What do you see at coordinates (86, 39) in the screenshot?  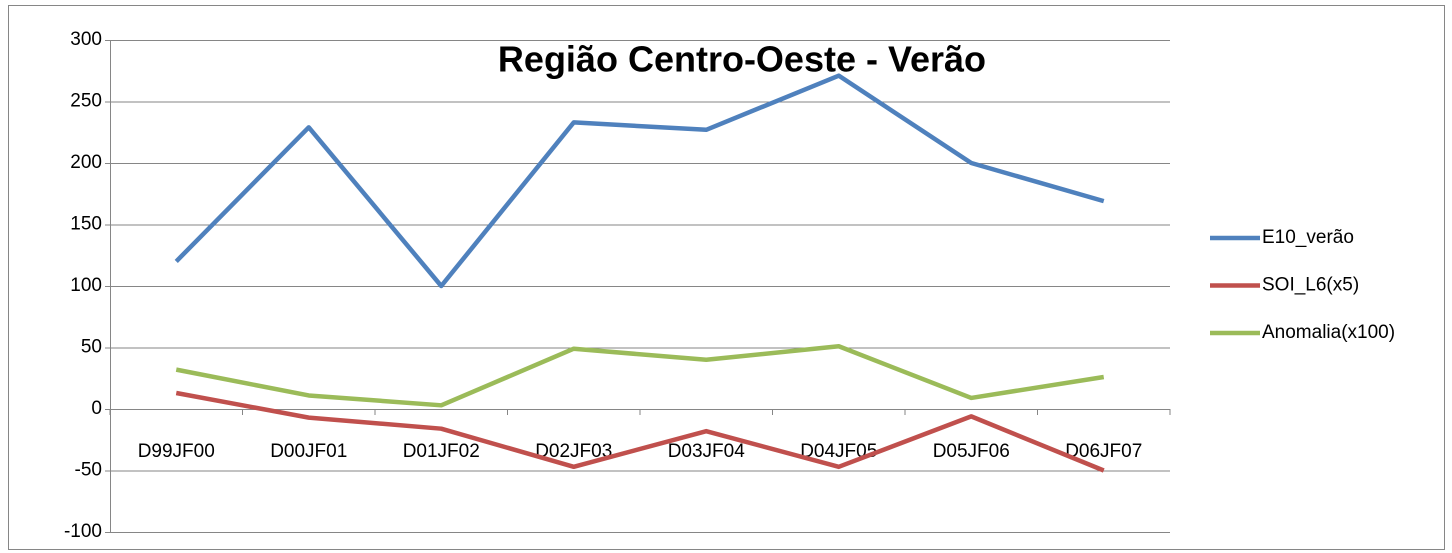 I see `y-tick-label: 300` at bounding box center [86, 39].